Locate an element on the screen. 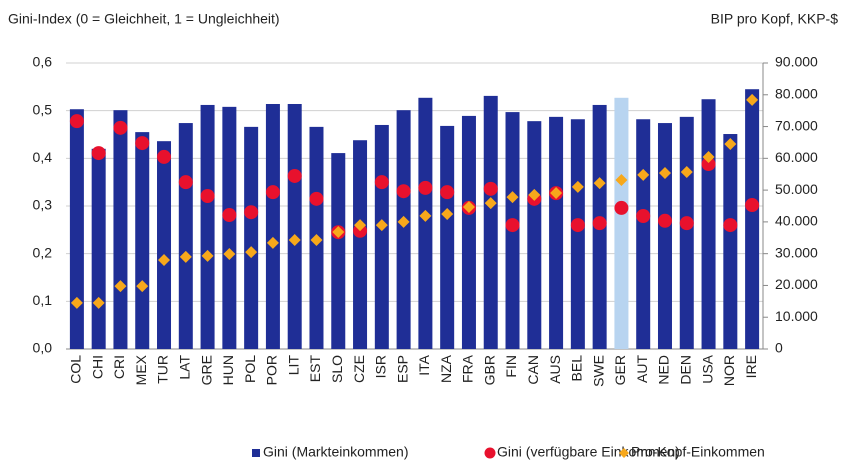  x-tick-label: POL is located at coordinates (250, 369).